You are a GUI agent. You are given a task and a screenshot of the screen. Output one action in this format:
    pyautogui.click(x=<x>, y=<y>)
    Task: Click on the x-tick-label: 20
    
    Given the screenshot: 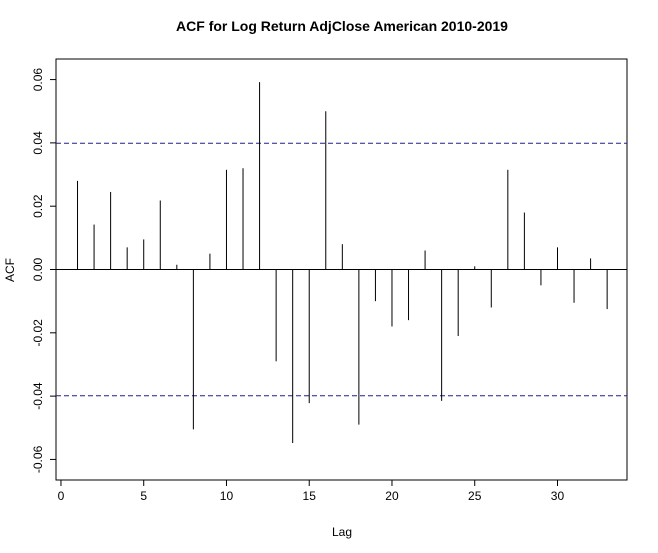 What is the action you would take?
    pyautogui.click(x=392, y=496)
    